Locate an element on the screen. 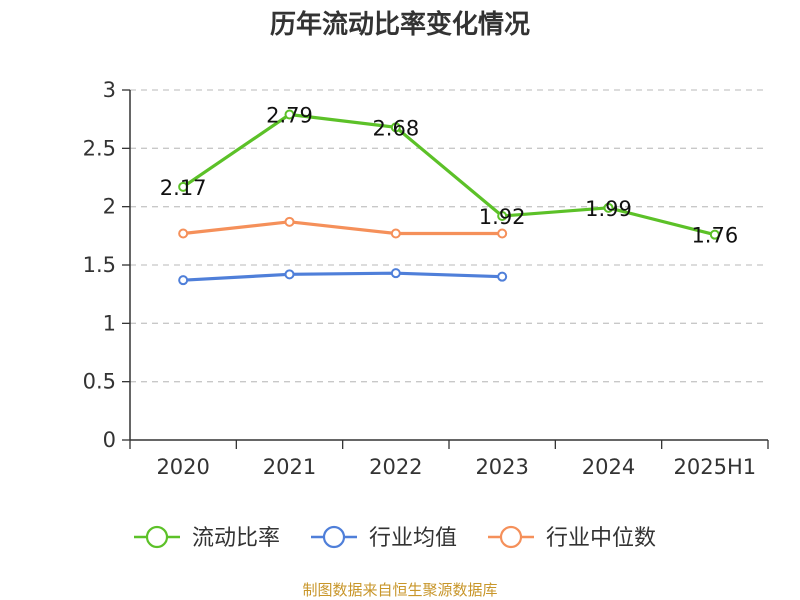 The height and width of the screenshot is (600, 800). legend-label: 流动比率 is located at coordinates (236, 538).